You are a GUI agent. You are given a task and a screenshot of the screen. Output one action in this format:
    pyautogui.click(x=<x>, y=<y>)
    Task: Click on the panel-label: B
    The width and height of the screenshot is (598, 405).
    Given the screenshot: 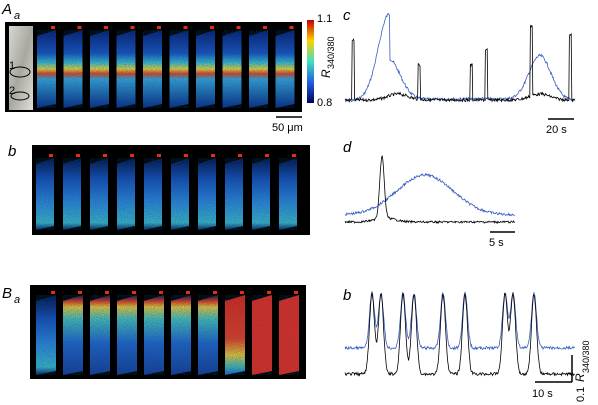 What is the action you would take?
    pyautogui.click(x=7, y=293)
    